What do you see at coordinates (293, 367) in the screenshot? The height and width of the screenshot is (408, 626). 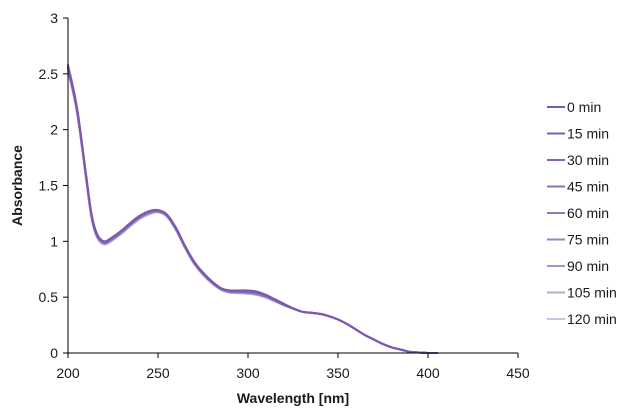 I see `x-ticks: 200 250 300 350 400 450` at bounding box center [293, 367].